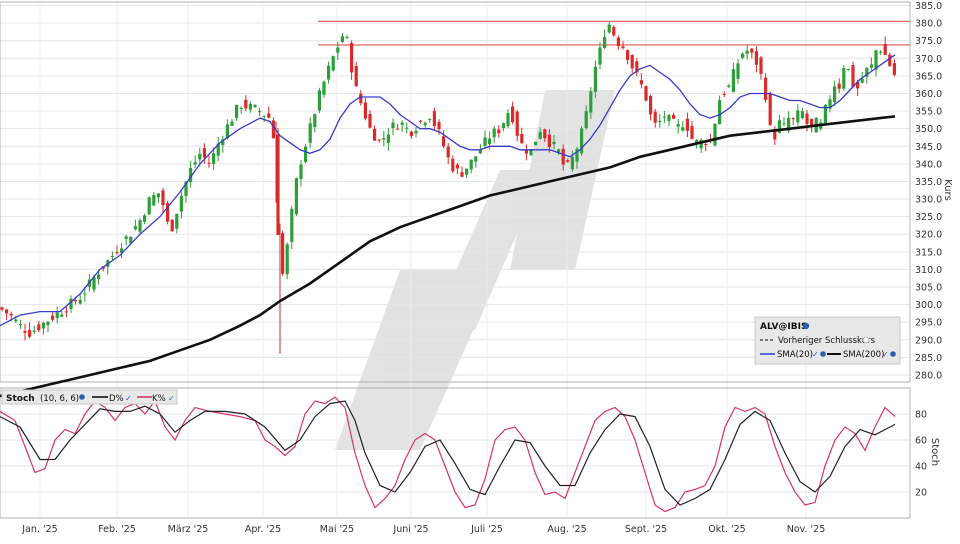 Image resolution: width=960 pixels, height=544 pixels. Describe the element at coordinates (188, 529) in the screenshot. I see `x-tick-label: März '25` at that location.